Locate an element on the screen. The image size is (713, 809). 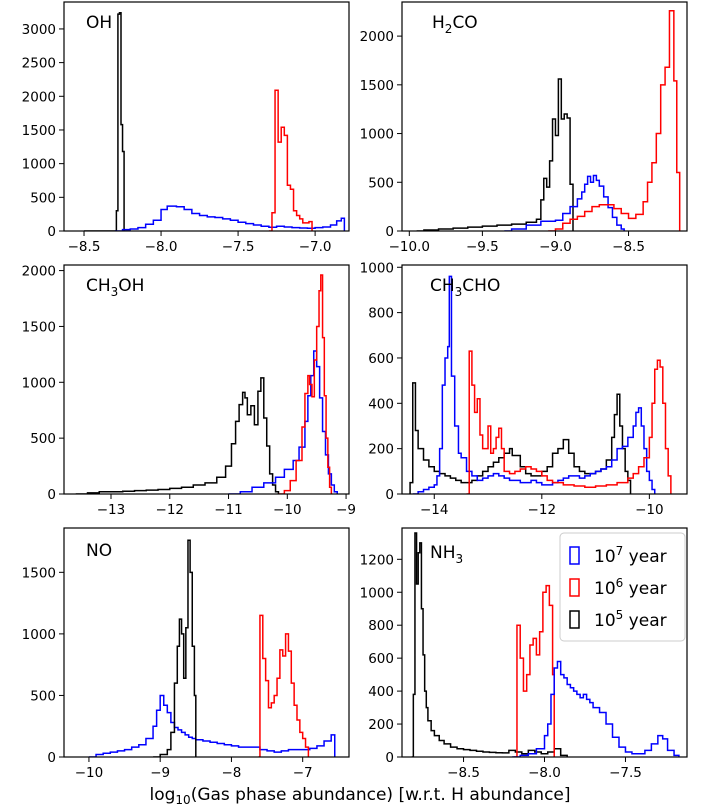
legend-label-10-5: 105 year is located at coordinates (630, 619).